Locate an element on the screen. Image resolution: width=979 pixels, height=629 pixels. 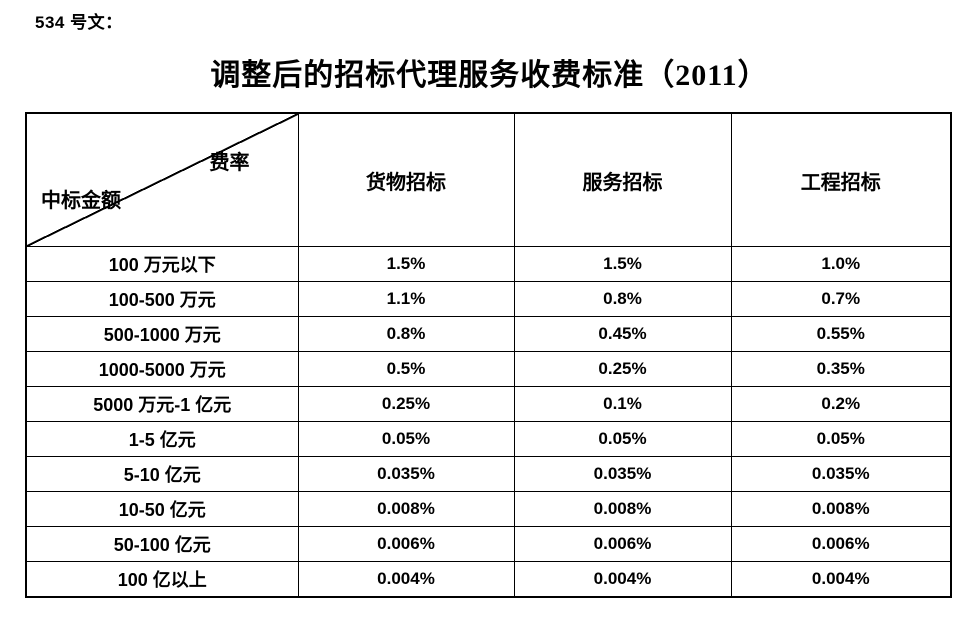
table-row: 500-1000 万元 0.8% 0.45% 0.55% is located at coordinates (488, 334).